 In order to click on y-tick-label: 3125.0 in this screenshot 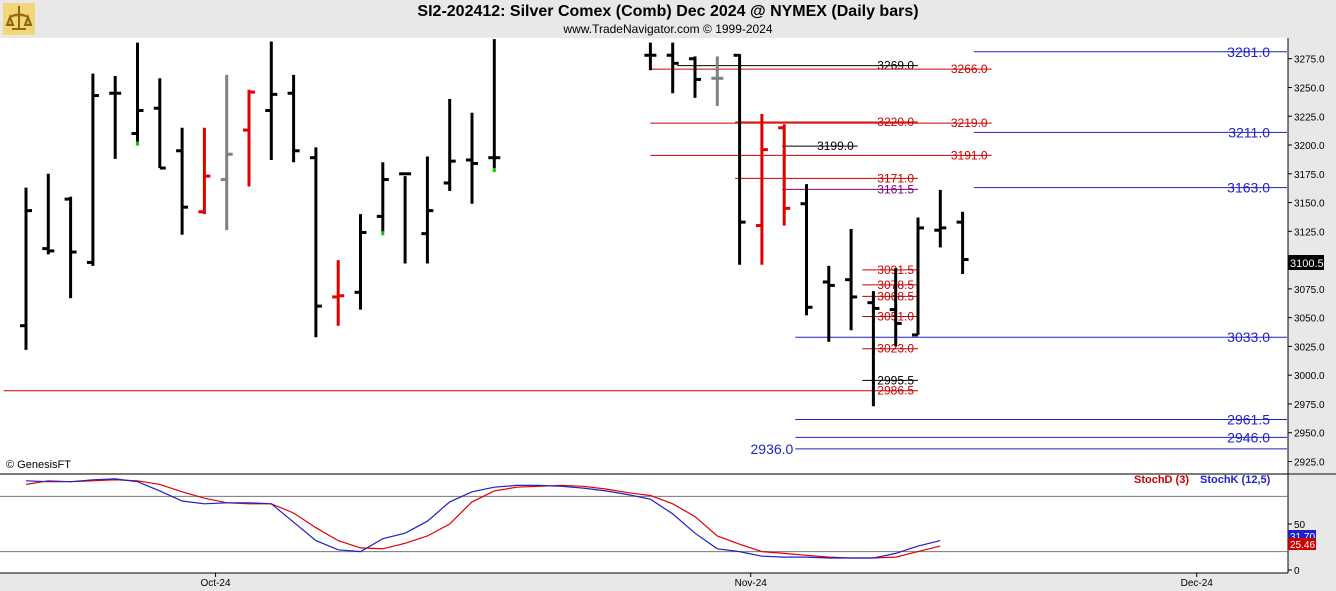, I will do `click(1309, 232)`.